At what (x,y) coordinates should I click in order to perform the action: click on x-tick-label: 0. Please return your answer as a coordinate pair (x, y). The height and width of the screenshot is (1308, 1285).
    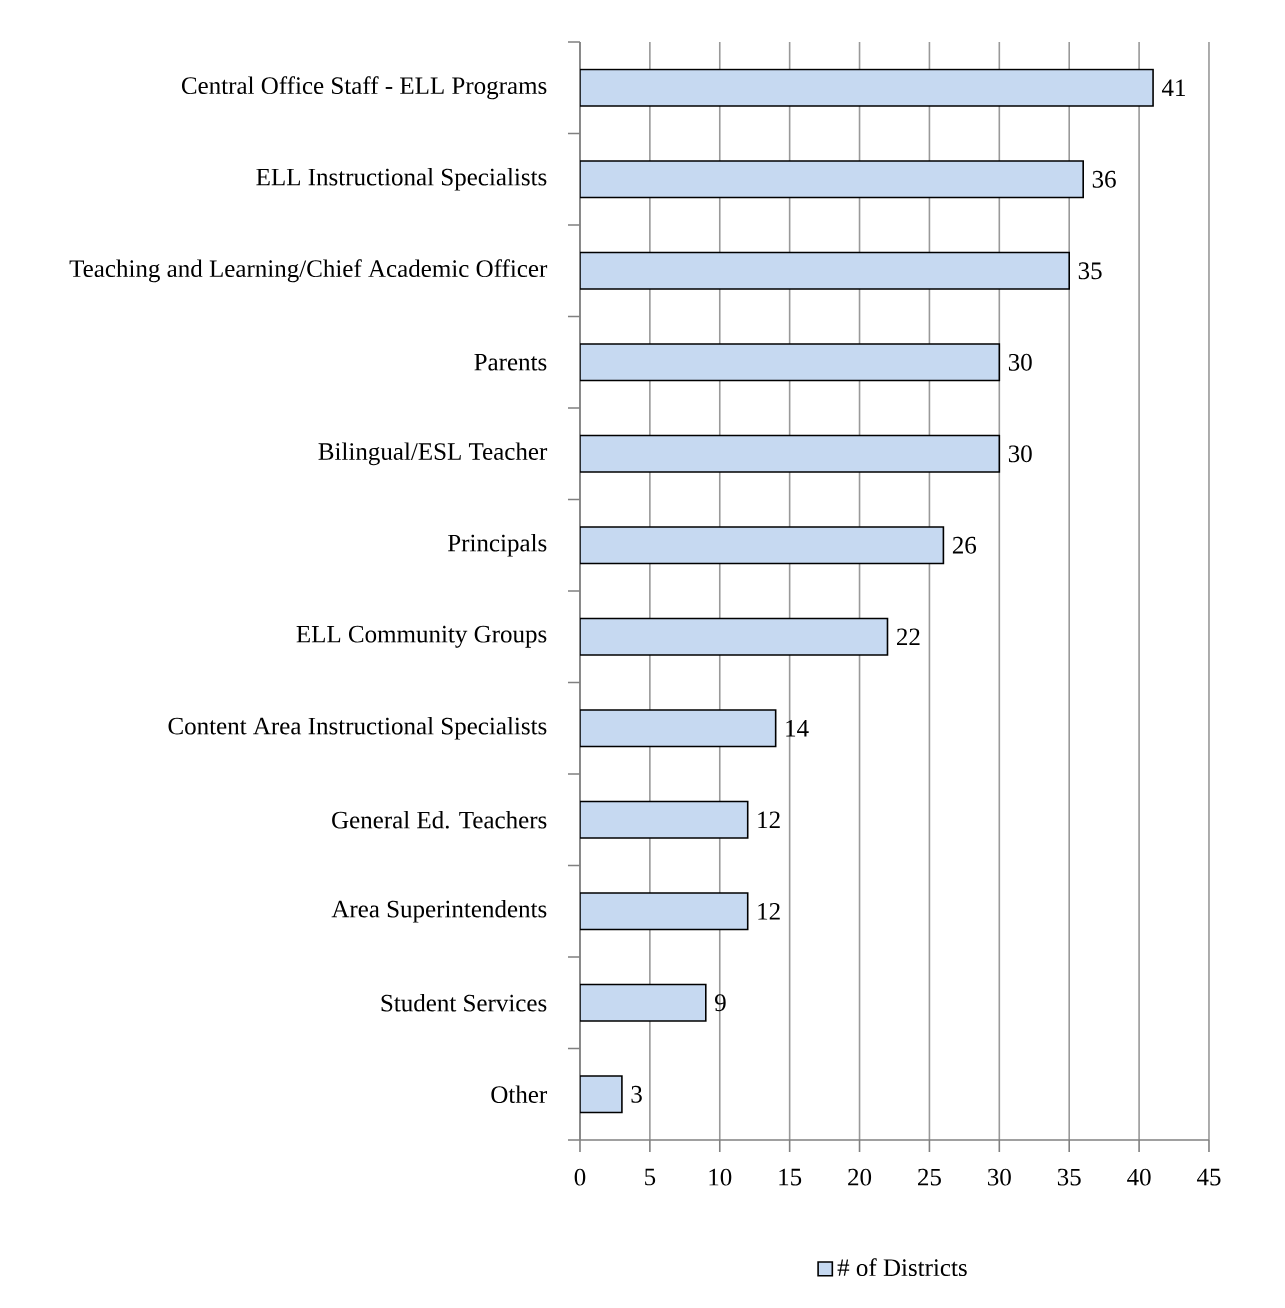
    Looking at the image, I should click on (580, 1177).